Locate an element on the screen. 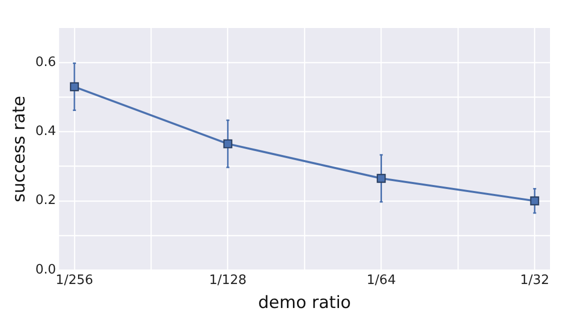  y-tick-label: 0.2 is located at coordinates (45, 200).